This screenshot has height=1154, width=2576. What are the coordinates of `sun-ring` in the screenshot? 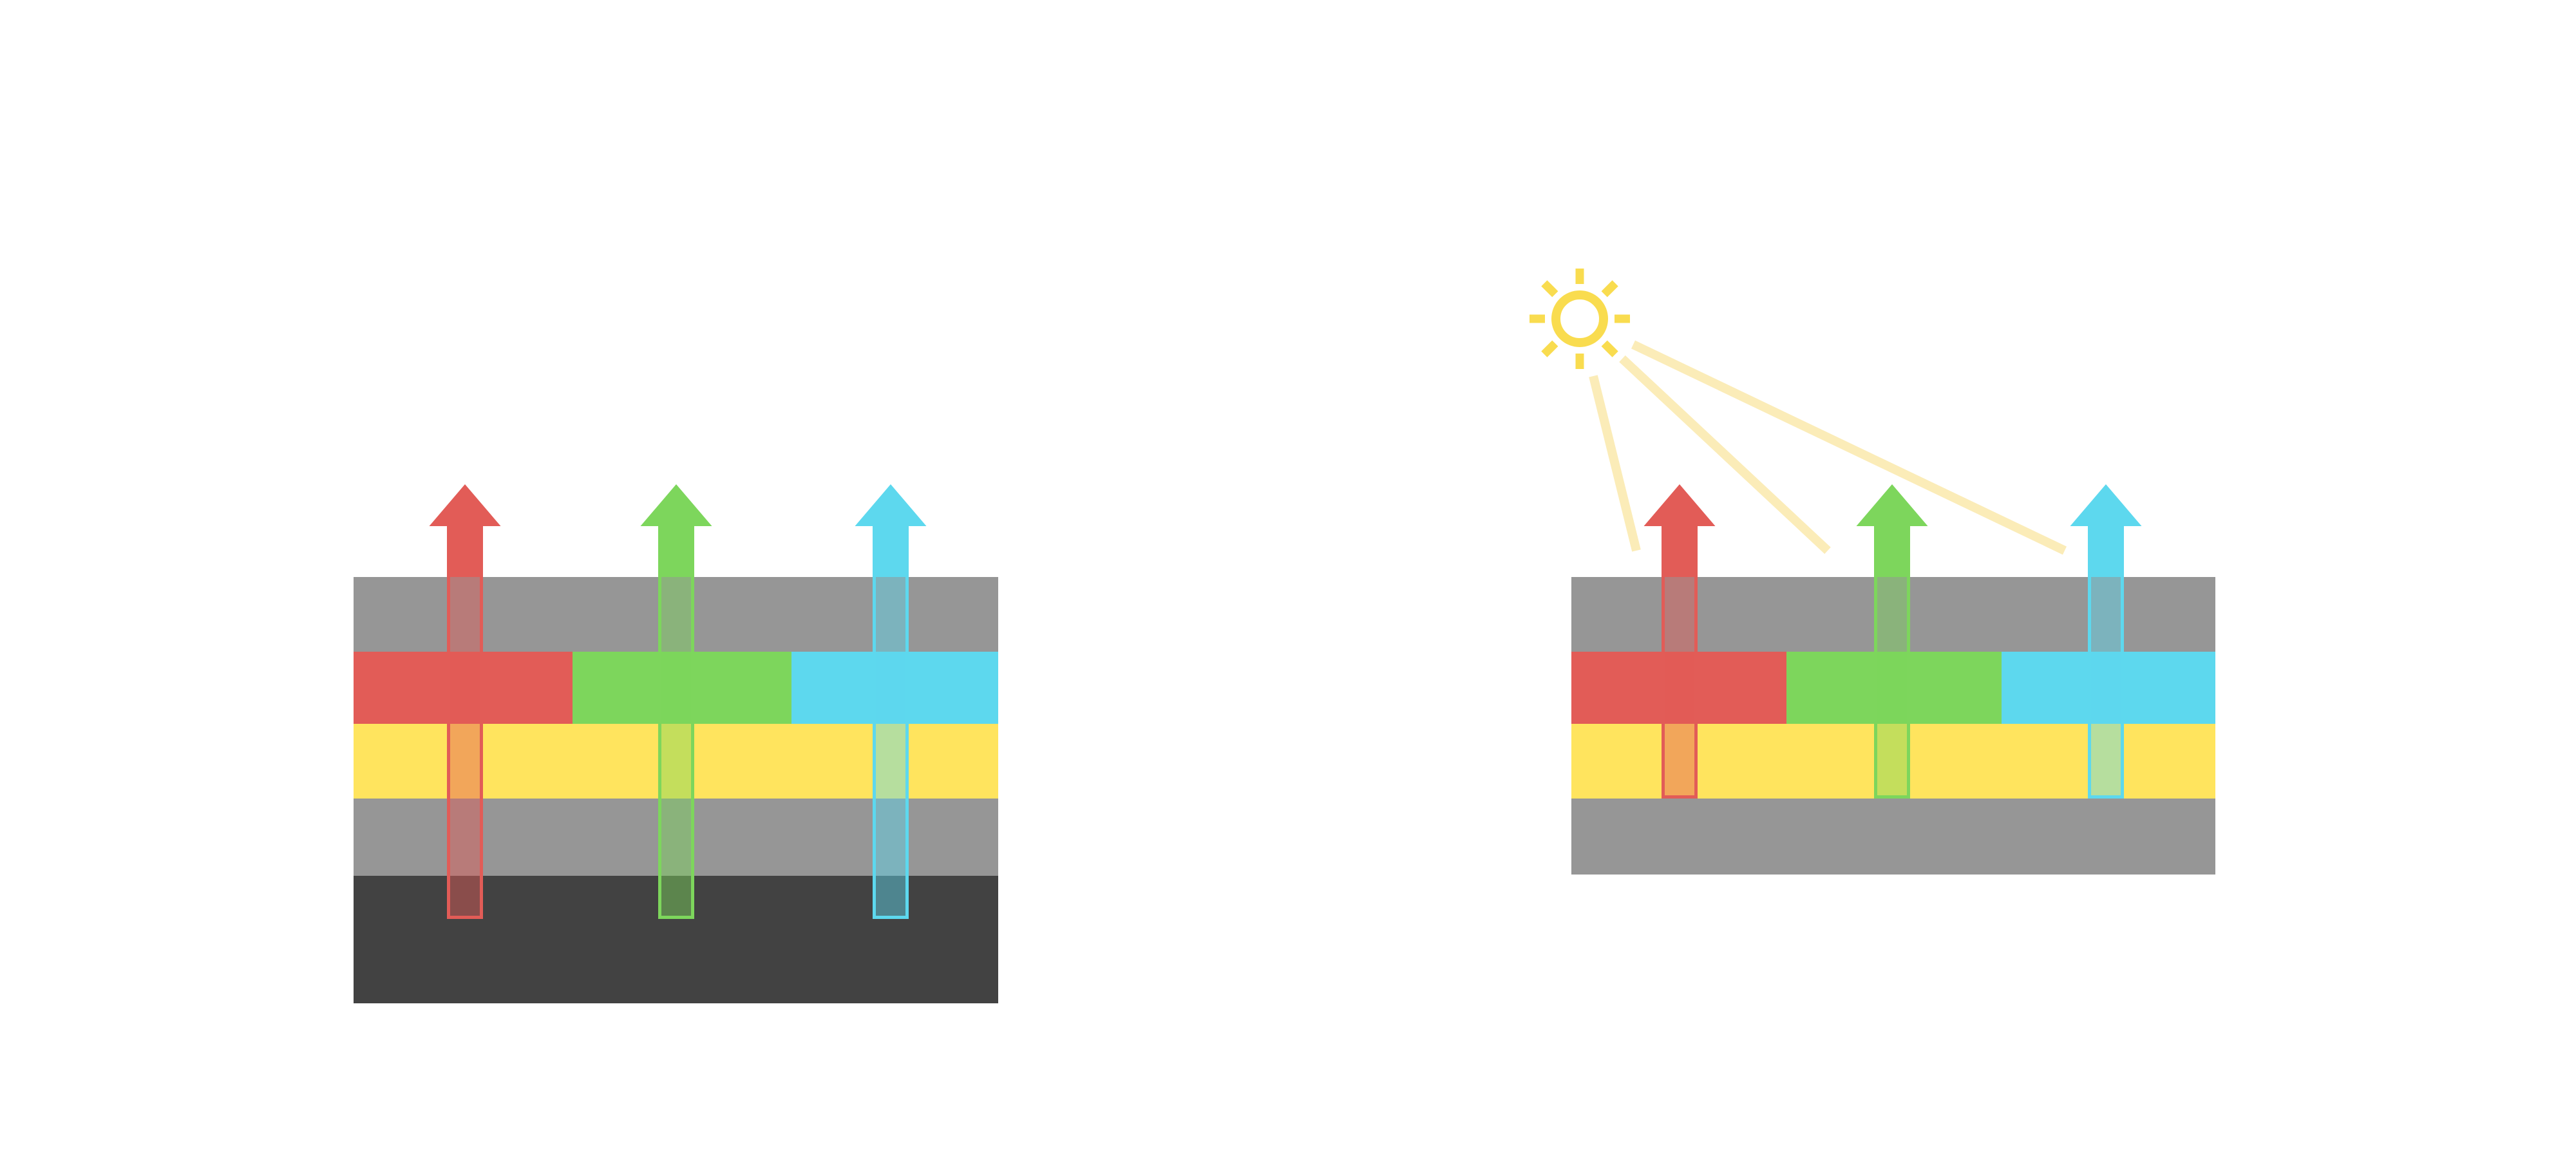 It's located at (1579, 318).